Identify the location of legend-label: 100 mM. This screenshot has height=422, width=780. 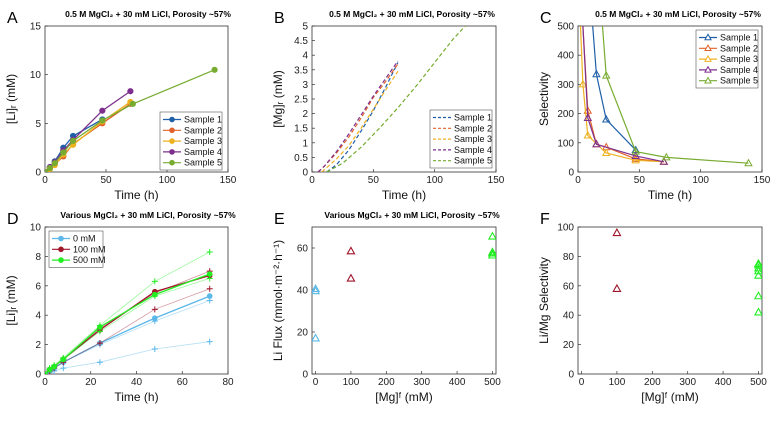
(89, 249).